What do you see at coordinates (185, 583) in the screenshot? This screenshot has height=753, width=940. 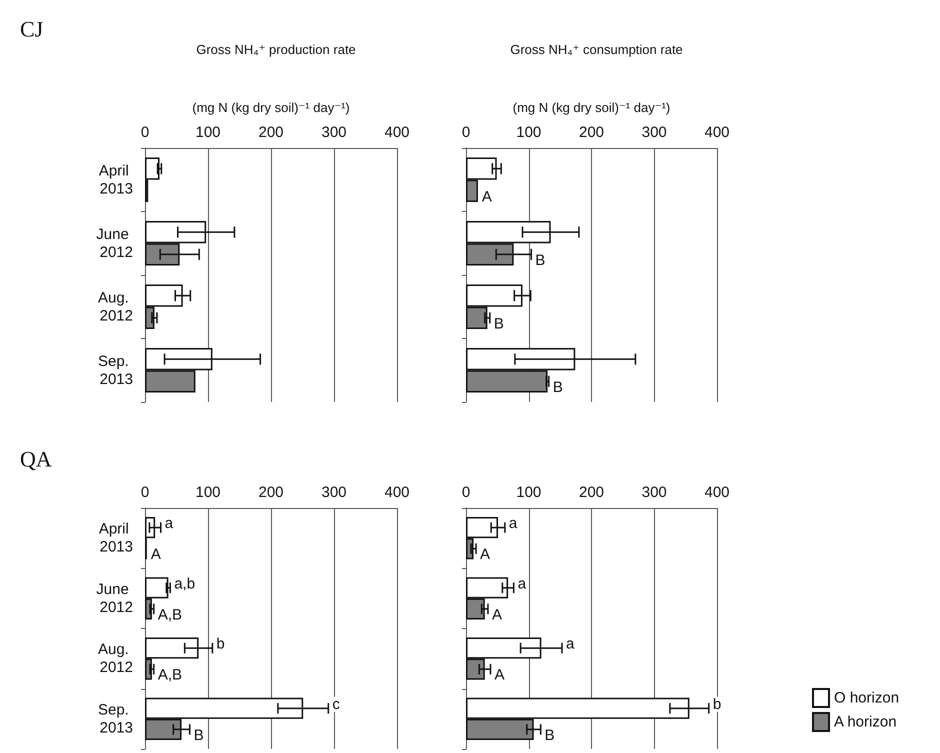 I see `data-label: a,b` at bounding box center [185, 583].